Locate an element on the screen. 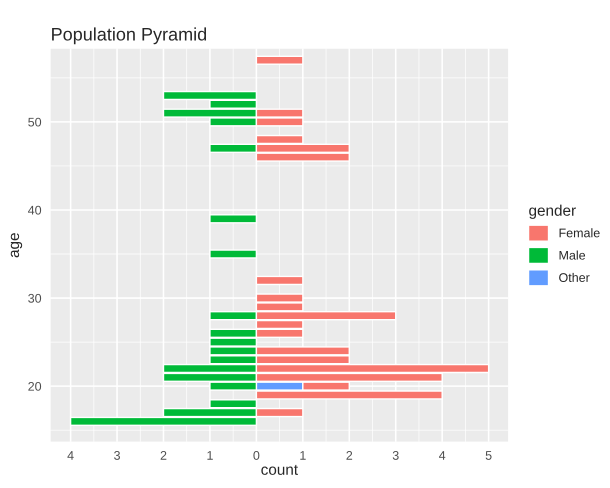  chart-title: Population Pyramid is located at coordinates (129, 35).